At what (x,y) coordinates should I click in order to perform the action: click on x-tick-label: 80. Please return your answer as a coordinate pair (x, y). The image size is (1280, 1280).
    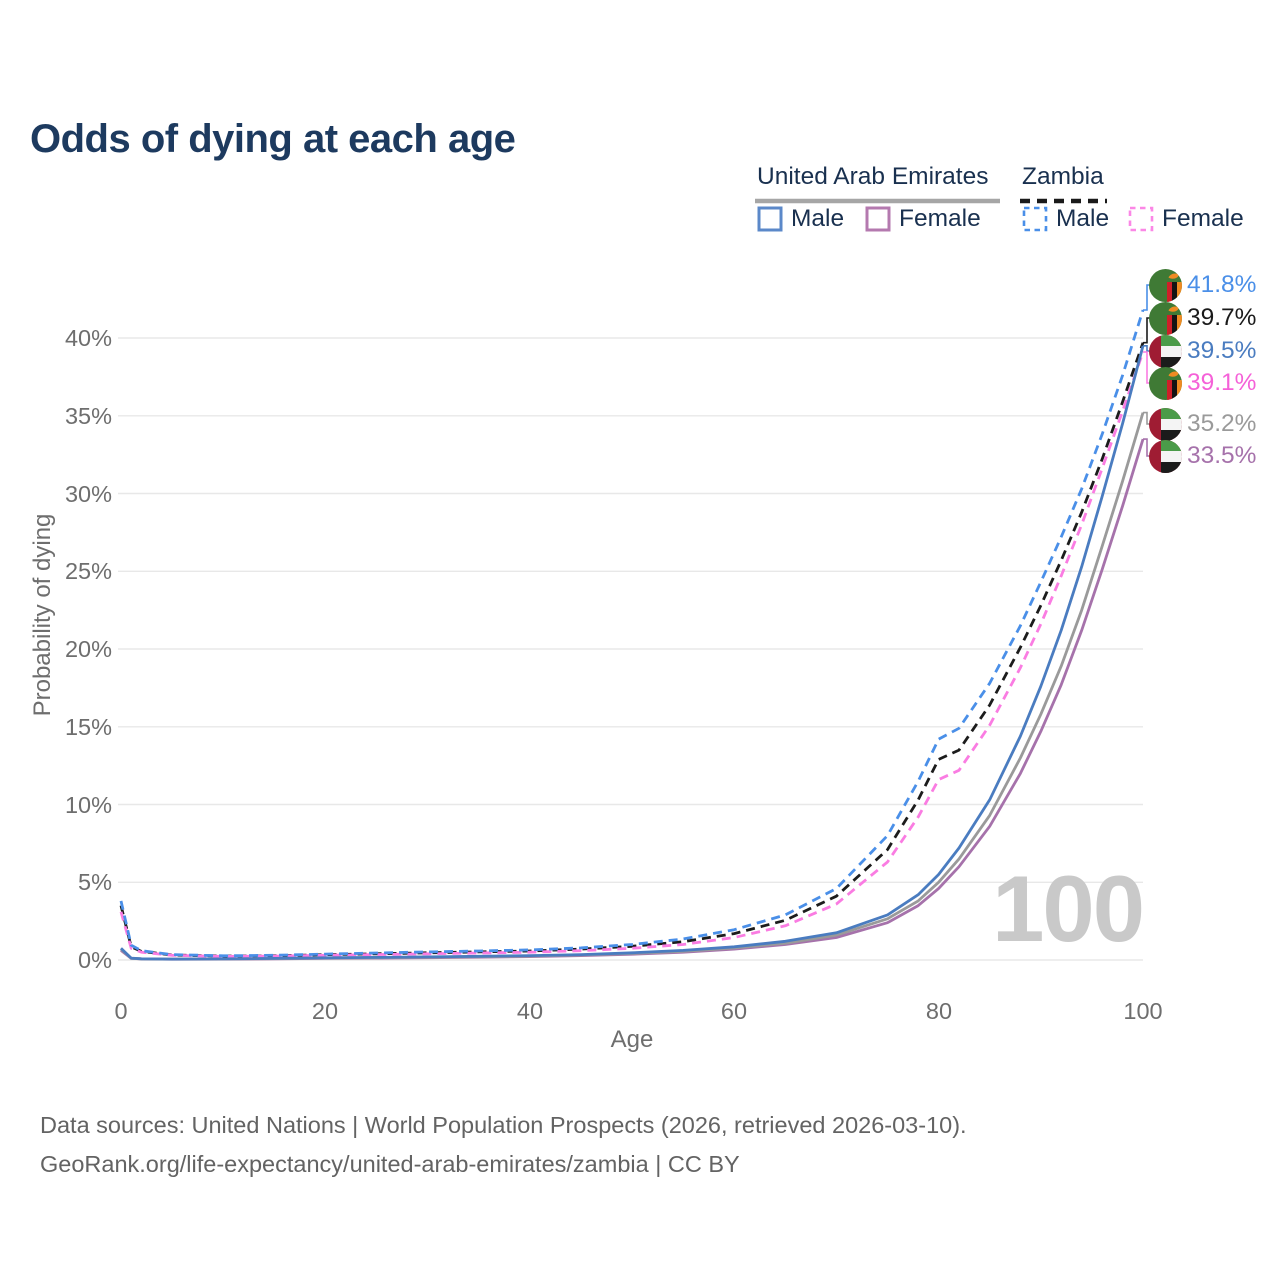
    Looking at the image, I should click on (939, 1011).